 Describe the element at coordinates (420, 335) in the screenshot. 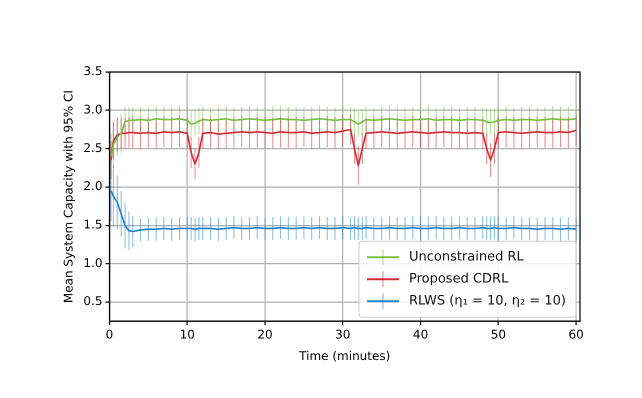

I see `x-tick-label: 40` at that location.